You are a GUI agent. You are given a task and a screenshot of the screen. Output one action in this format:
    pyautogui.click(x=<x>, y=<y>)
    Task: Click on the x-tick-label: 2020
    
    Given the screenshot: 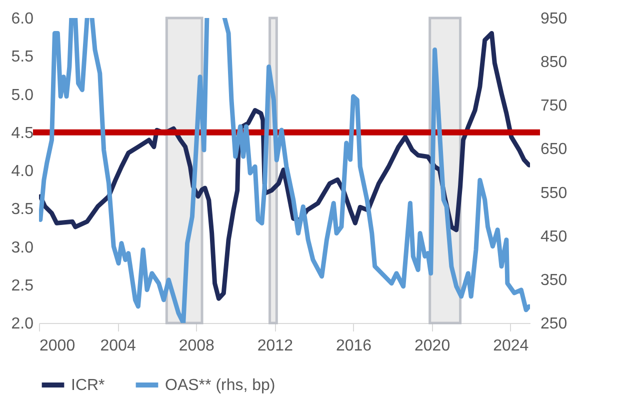 What is the action you would take?
    pyautogui.click(x=432, y=346)
    